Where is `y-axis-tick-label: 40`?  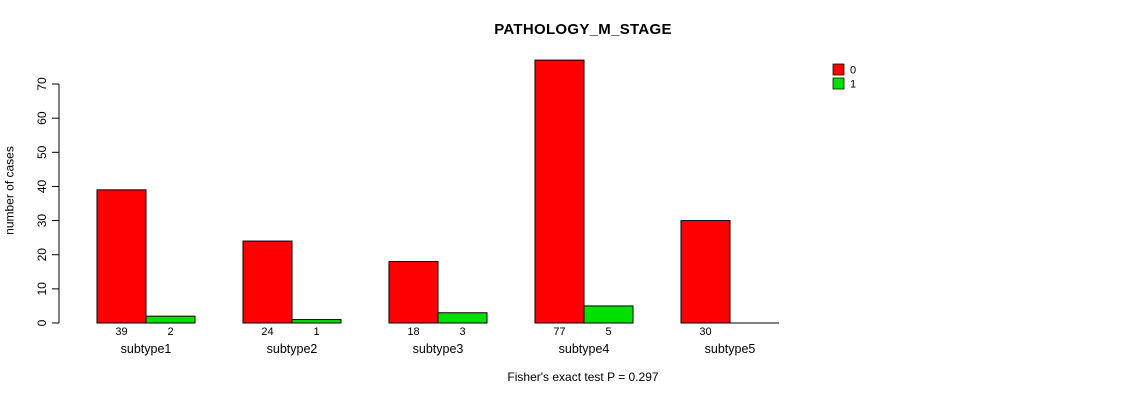
y-axis-tick-label: 40 is located at coordinates (42, 186).